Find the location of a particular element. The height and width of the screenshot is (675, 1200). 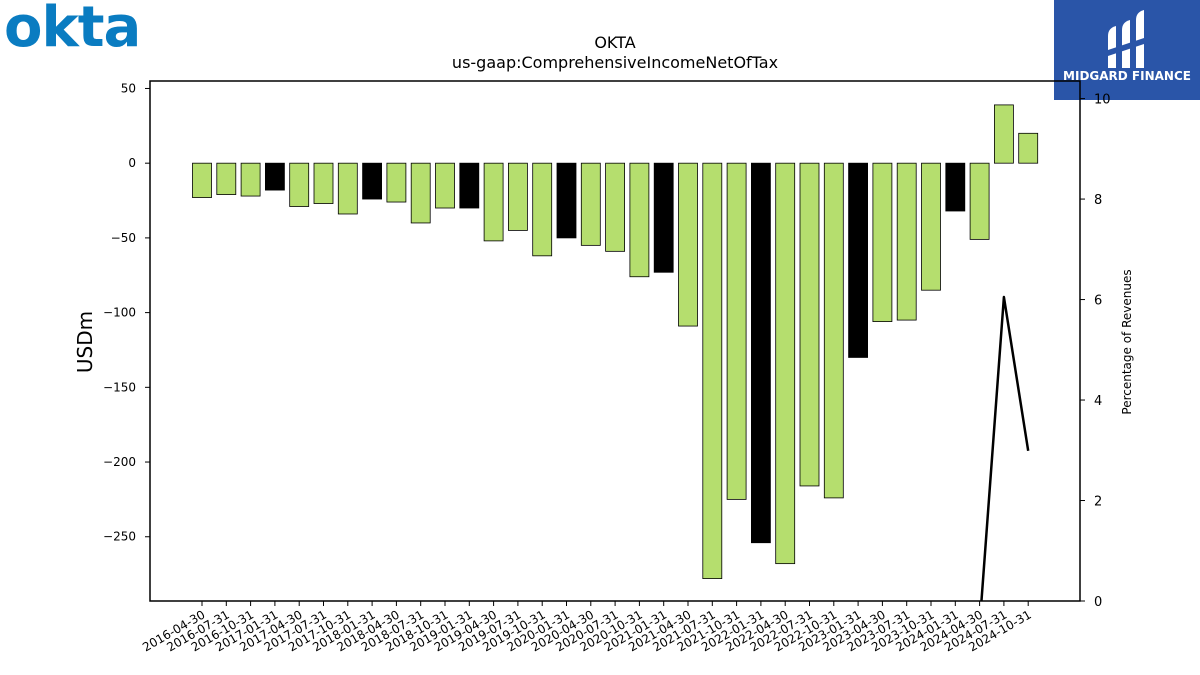

okta-logo: okta is located at coordinates (72, 30).